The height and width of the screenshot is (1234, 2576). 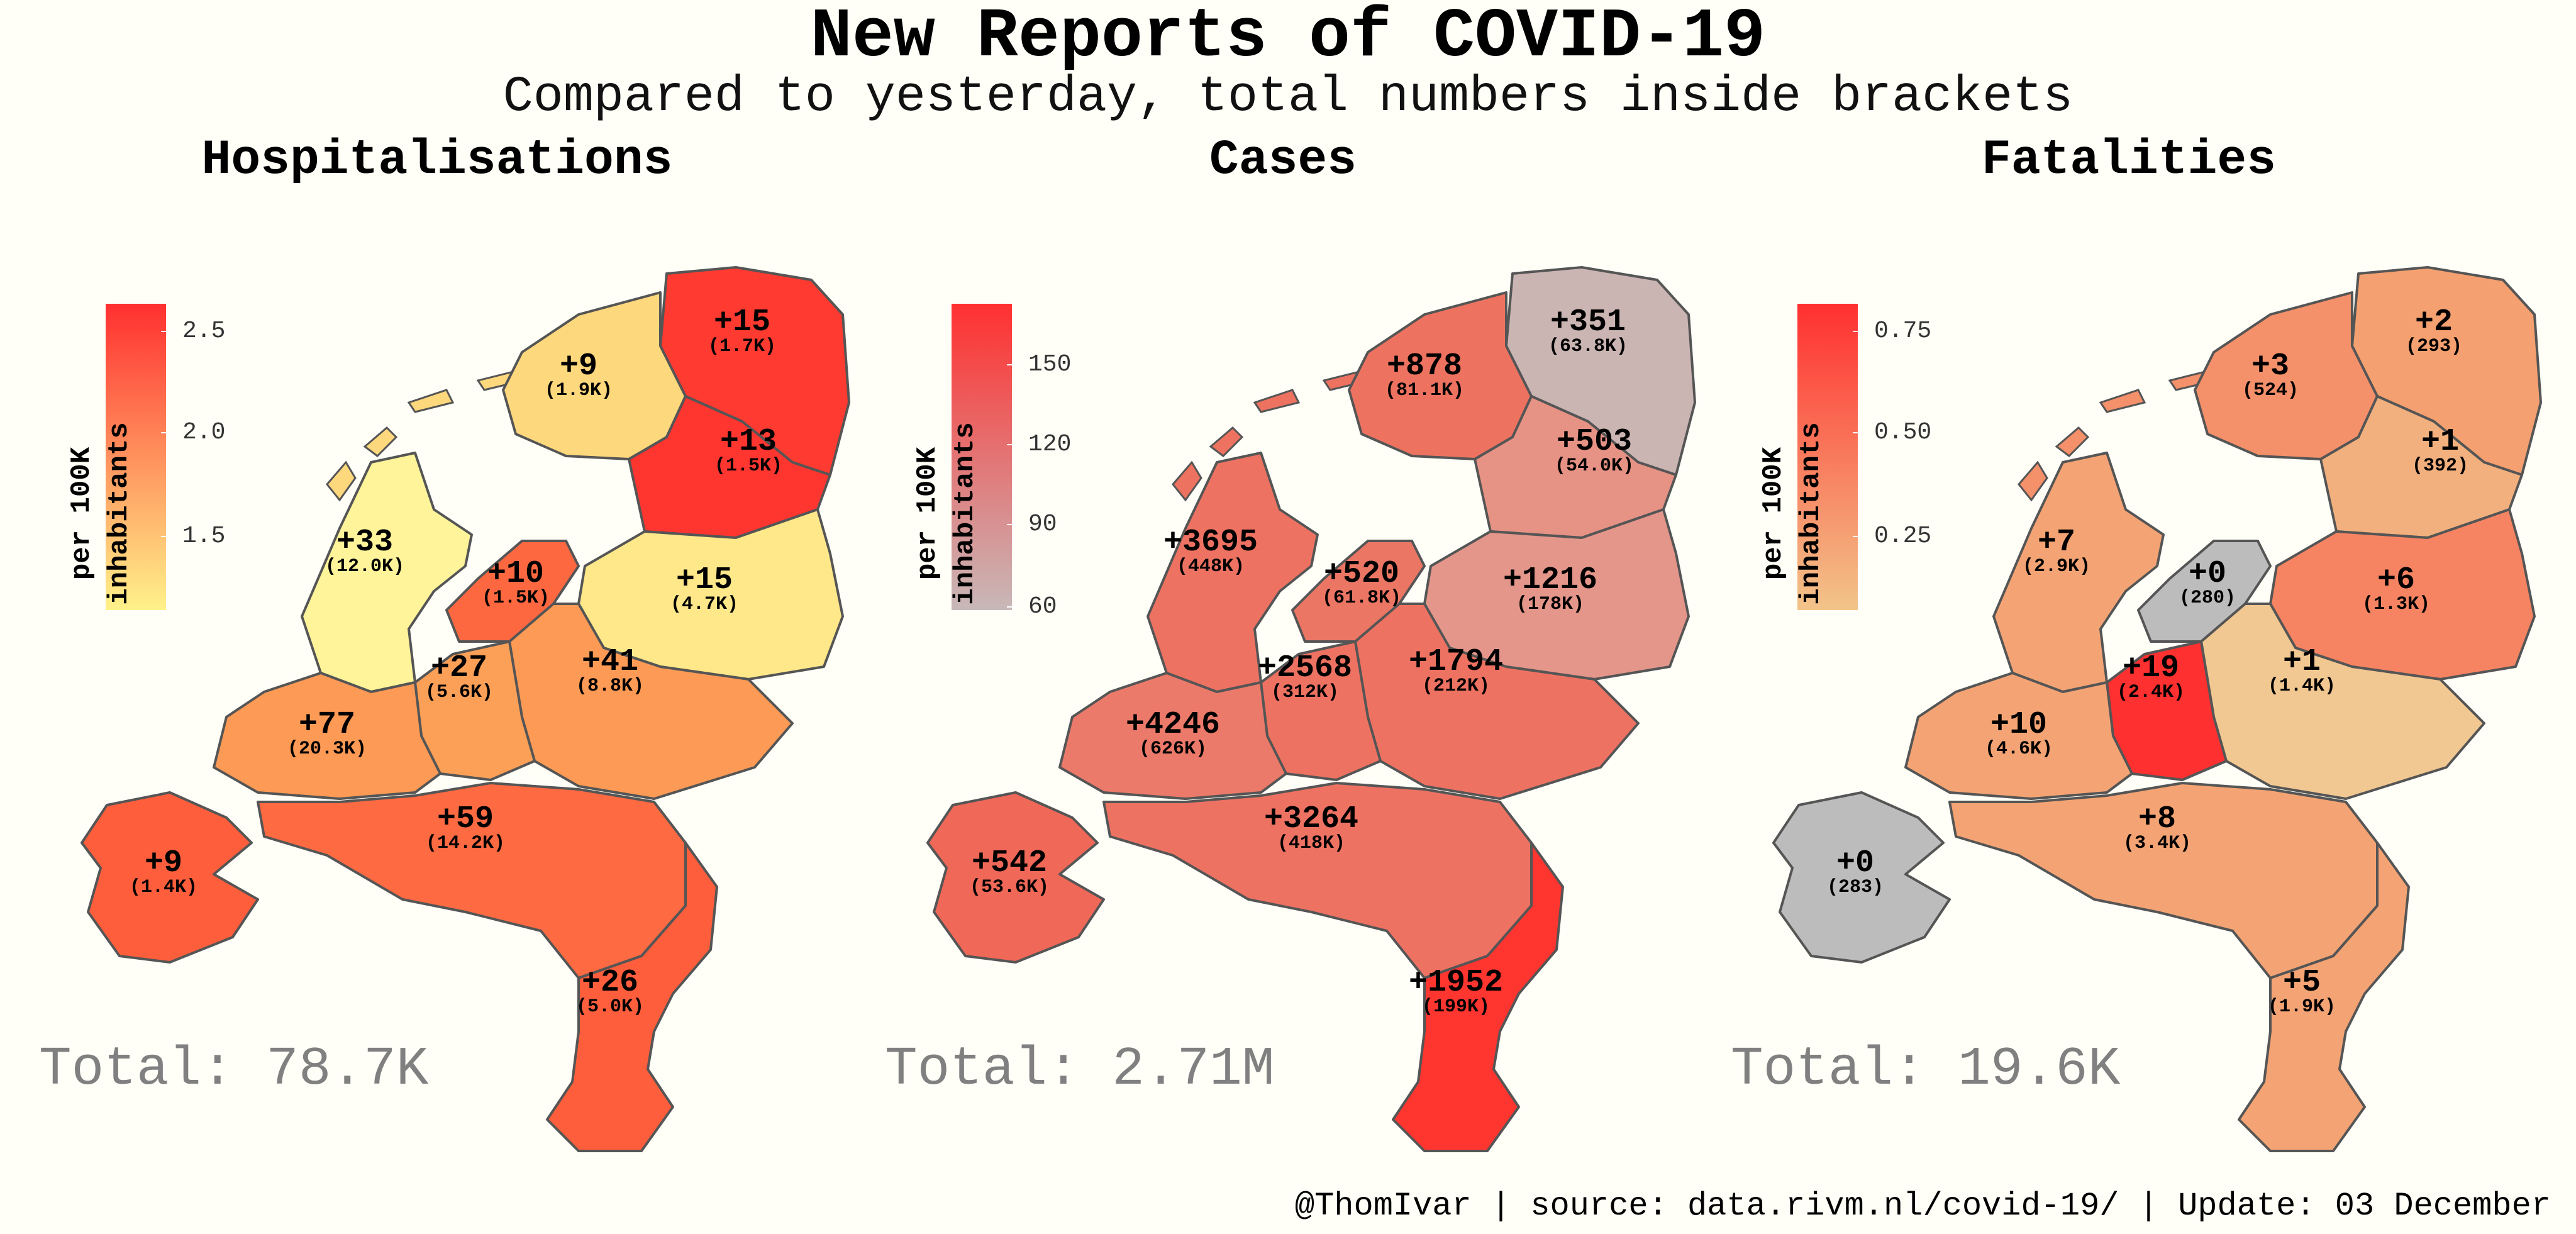 I want to click on region-label: +59 (14.2K), so click(x=465, y=828).